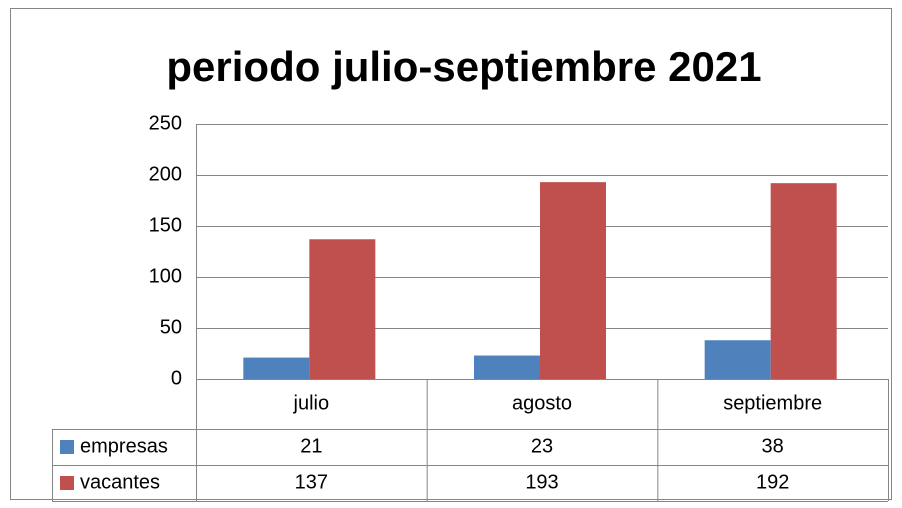 Image resolution: width=902 pixels, height=508 pixels. I want to click on y-tick-label: 200, so click(165, 174).